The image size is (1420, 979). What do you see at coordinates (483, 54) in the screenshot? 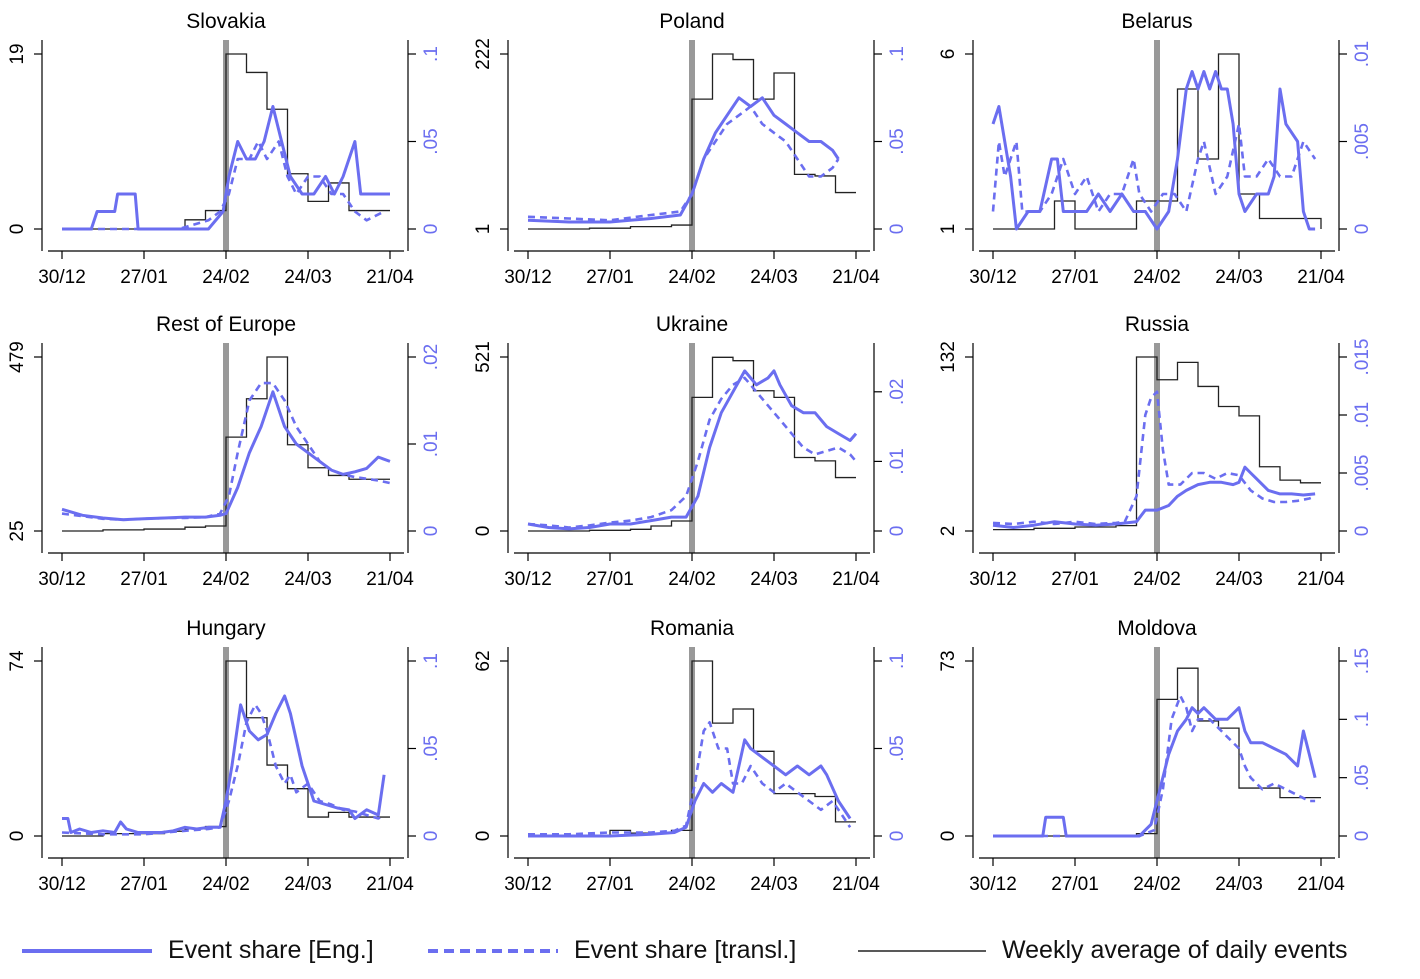
I see `left-tick-label: 222` at bounding box center [483, 54].